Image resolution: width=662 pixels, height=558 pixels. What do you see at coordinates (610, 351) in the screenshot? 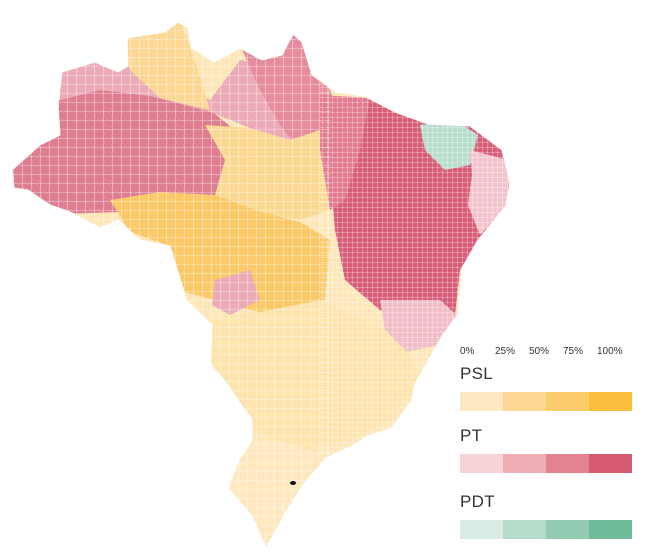
I see `legend-scale-100: 100%` at bounding box center [610, 351].